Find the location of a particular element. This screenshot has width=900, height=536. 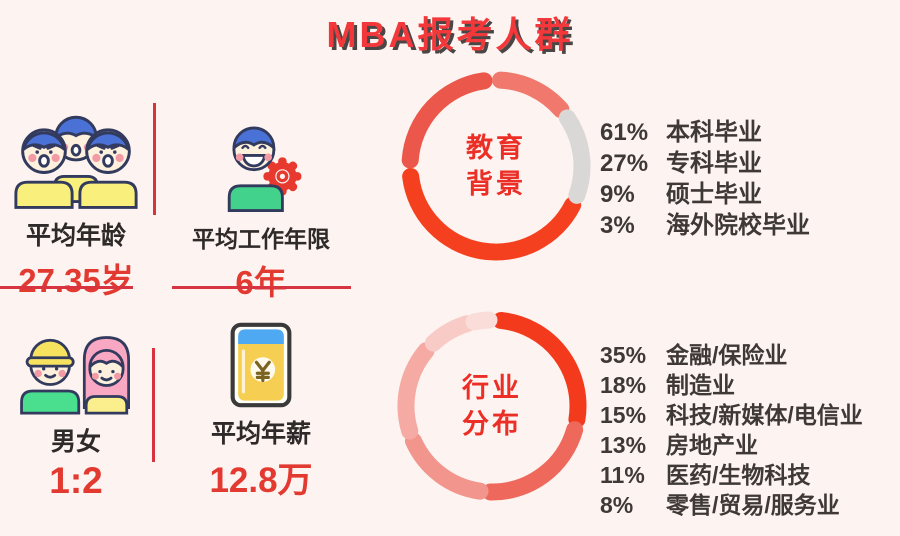

stat-average-age: 平均年龄 27.35岁 is located at coordinates (76, 203).